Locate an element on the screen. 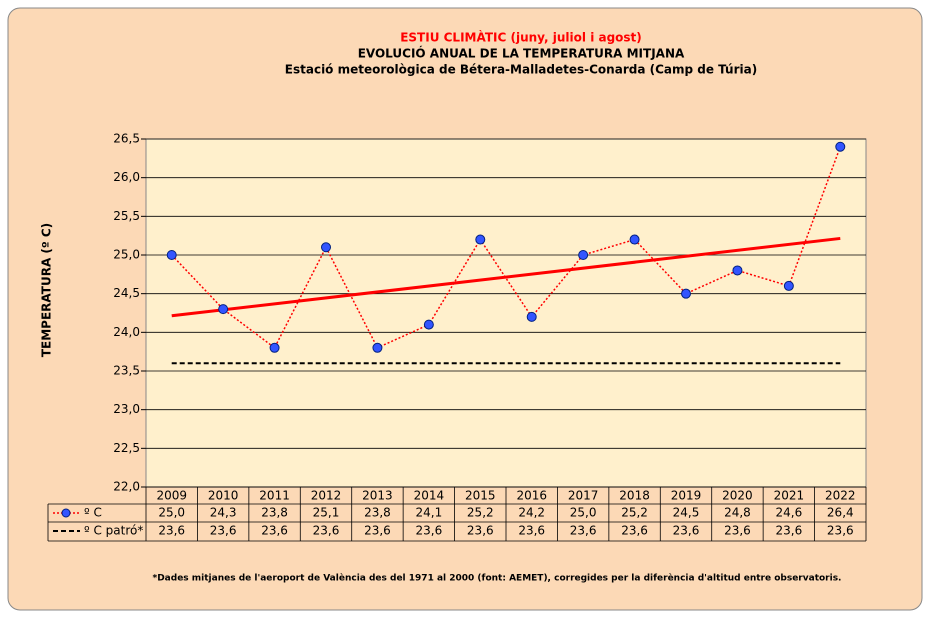 The height and width of the screenshot is (621, 929). x-tick-label: 2015 is located at coordinates (480, 496).